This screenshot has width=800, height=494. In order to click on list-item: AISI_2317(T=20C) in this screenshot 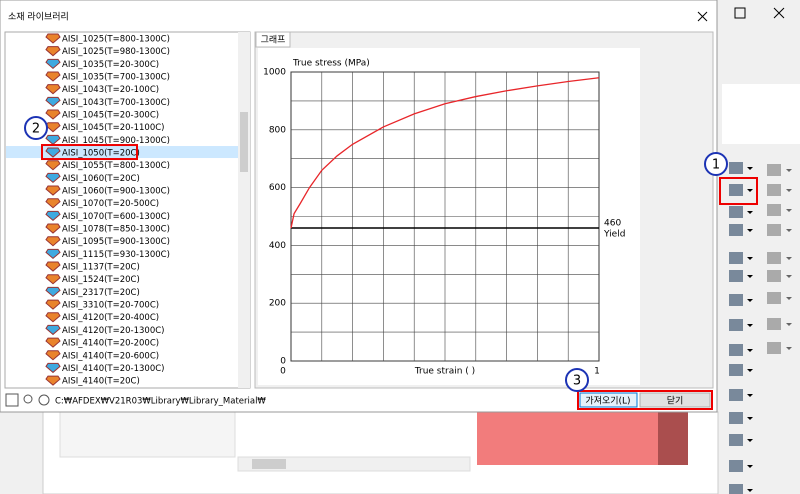, I will do `click(101, 293)`.